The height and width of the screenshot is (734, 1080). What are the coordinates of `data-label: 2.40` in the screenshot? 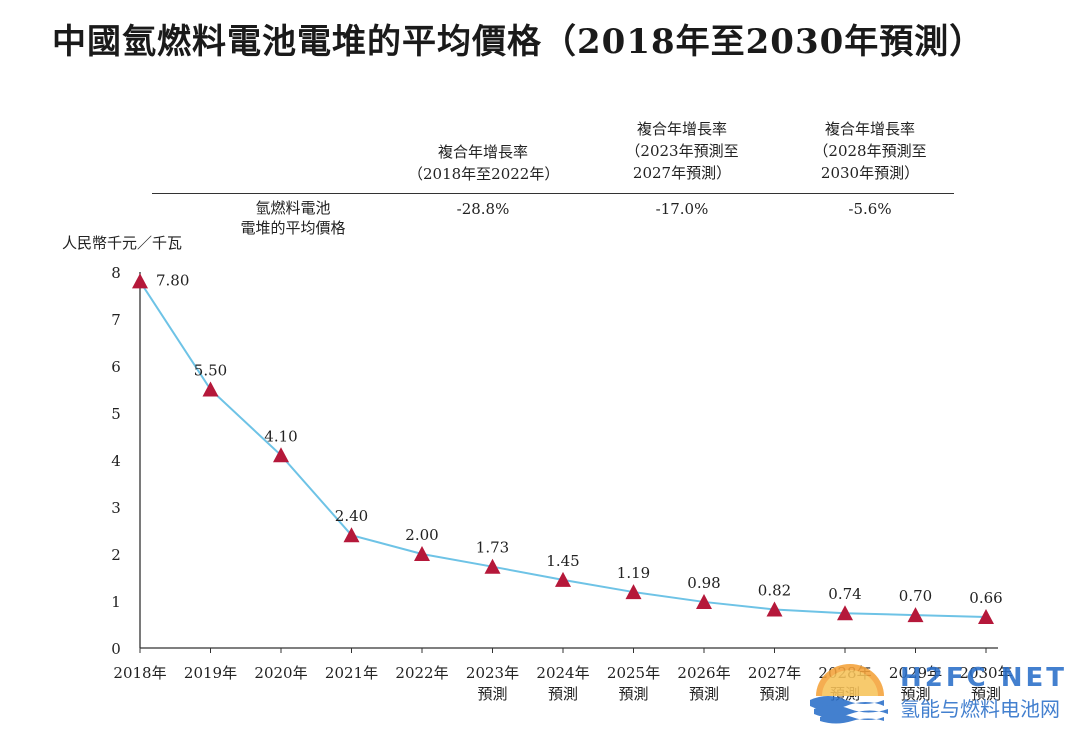 It's located at (351, 516).